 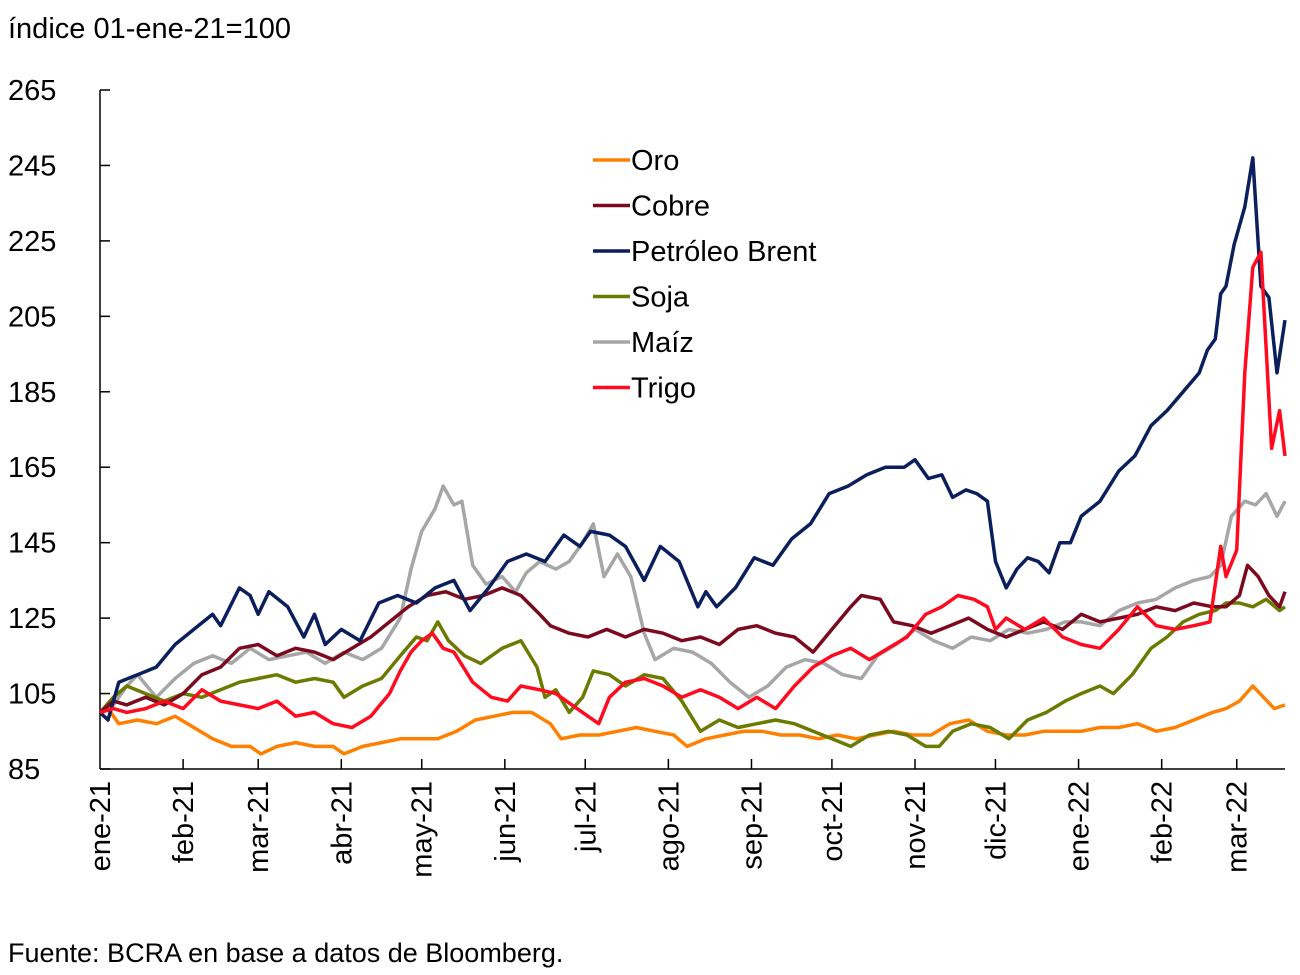 I want to click on legend-item: Maíz, so click(x=643, y=343).